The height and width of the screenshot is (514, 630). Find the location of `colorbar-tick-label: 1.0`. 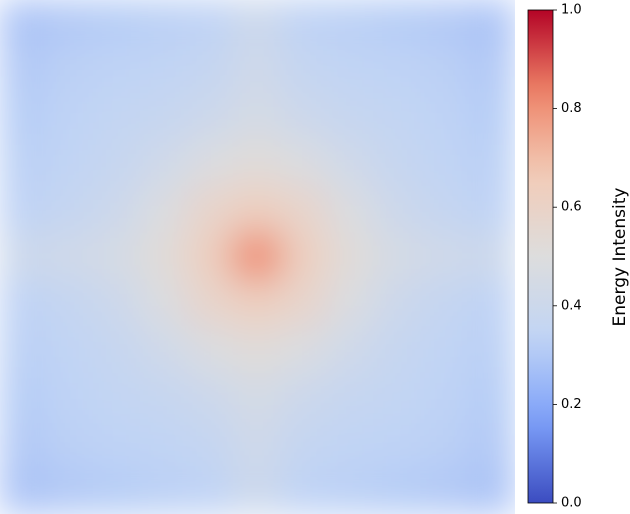

colorbar-tick-label: 1.0 is located at coordinates (571, 10).